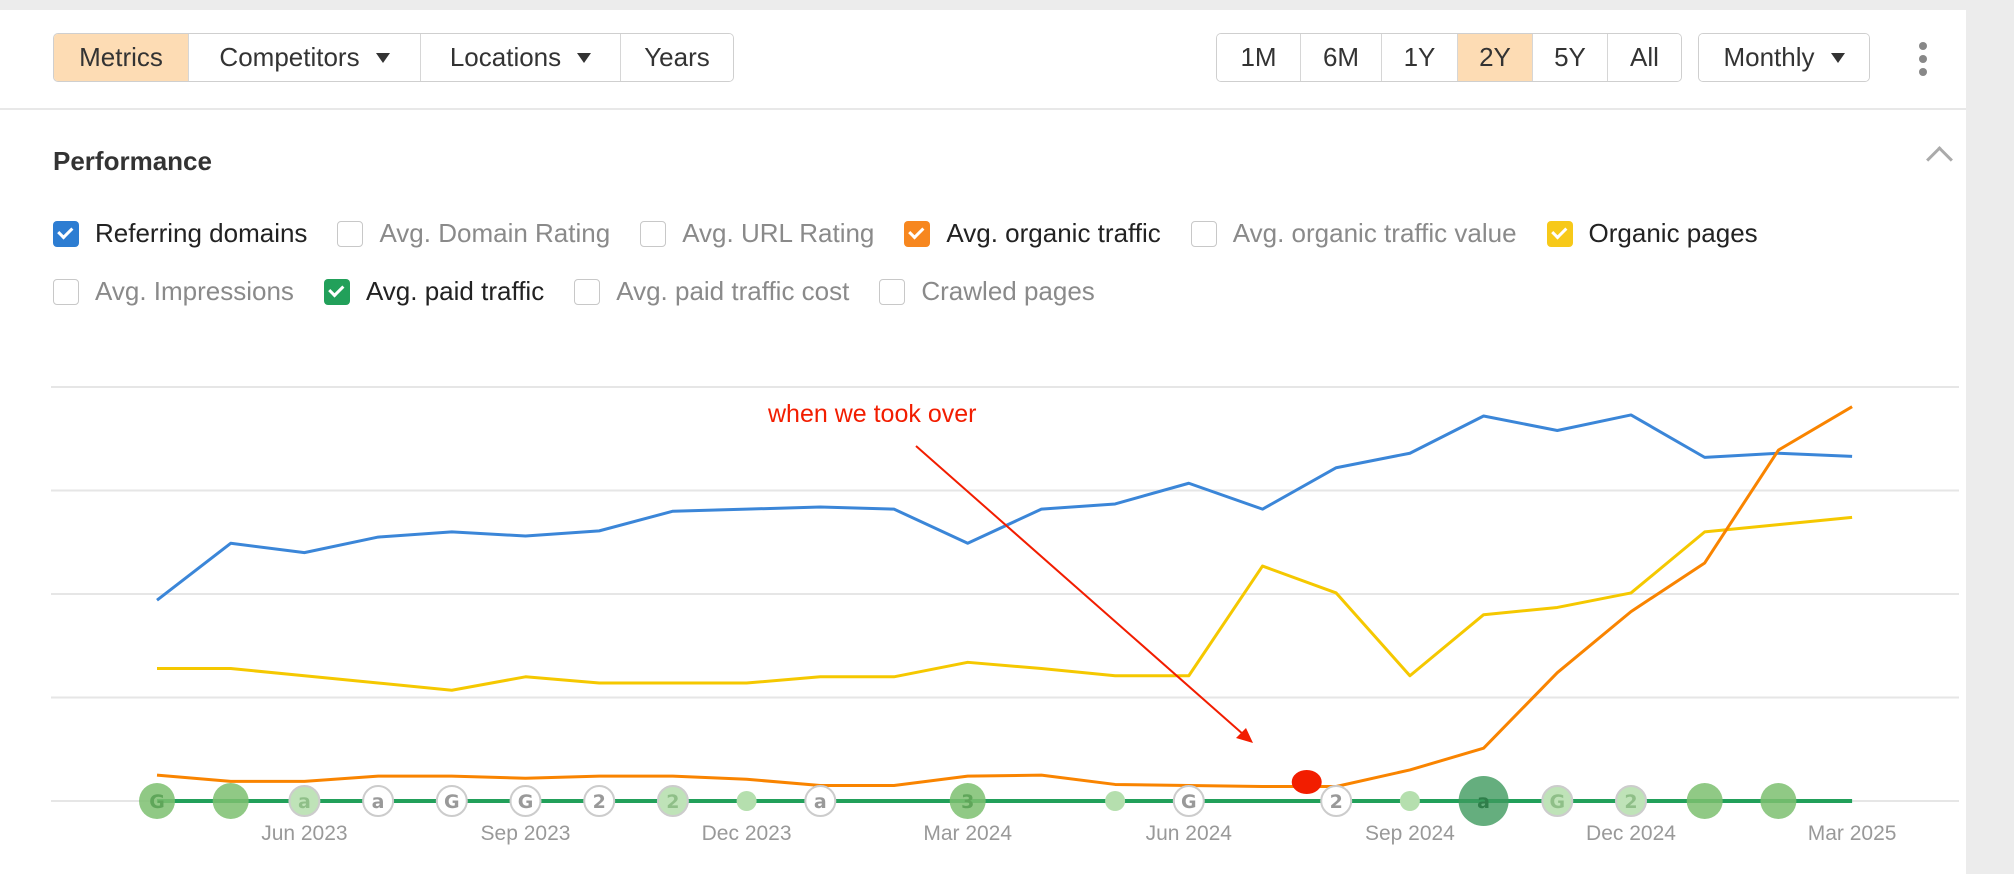  Describe the element at coordinates (1374, 233) in the screenshot. I see `checkbox-label: Avg. organic traffic value` at that location.